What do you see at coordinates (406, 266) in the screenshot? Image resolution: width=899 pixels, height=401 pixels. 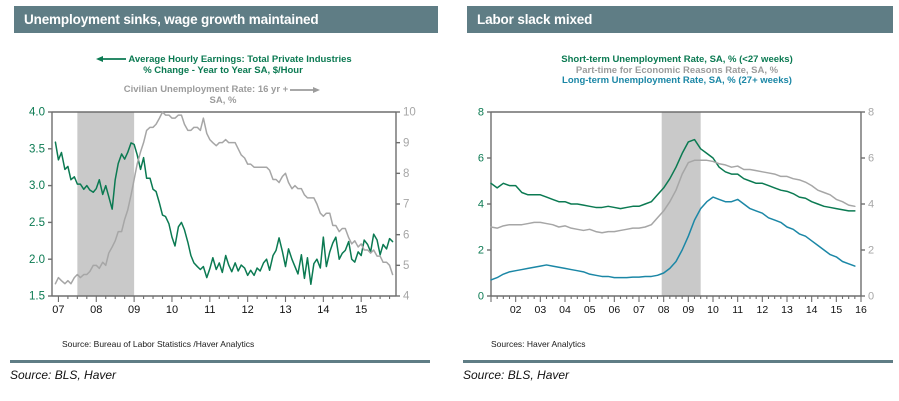 I see `y-axis-label-right: 5` at bounding box center [406, 266].